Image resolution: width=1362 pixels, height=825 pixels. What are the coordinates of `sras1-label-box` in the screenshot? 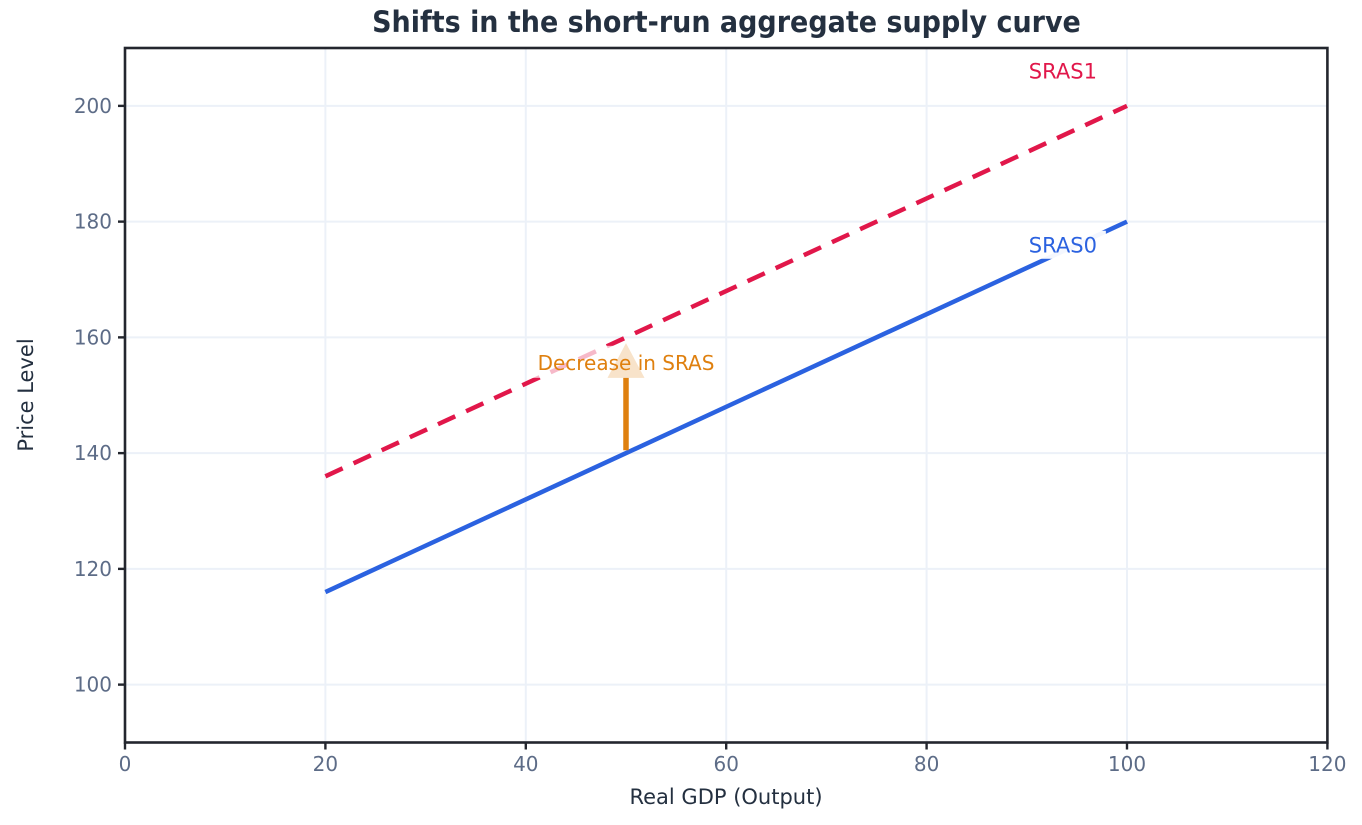 It's located at (1062, 71).